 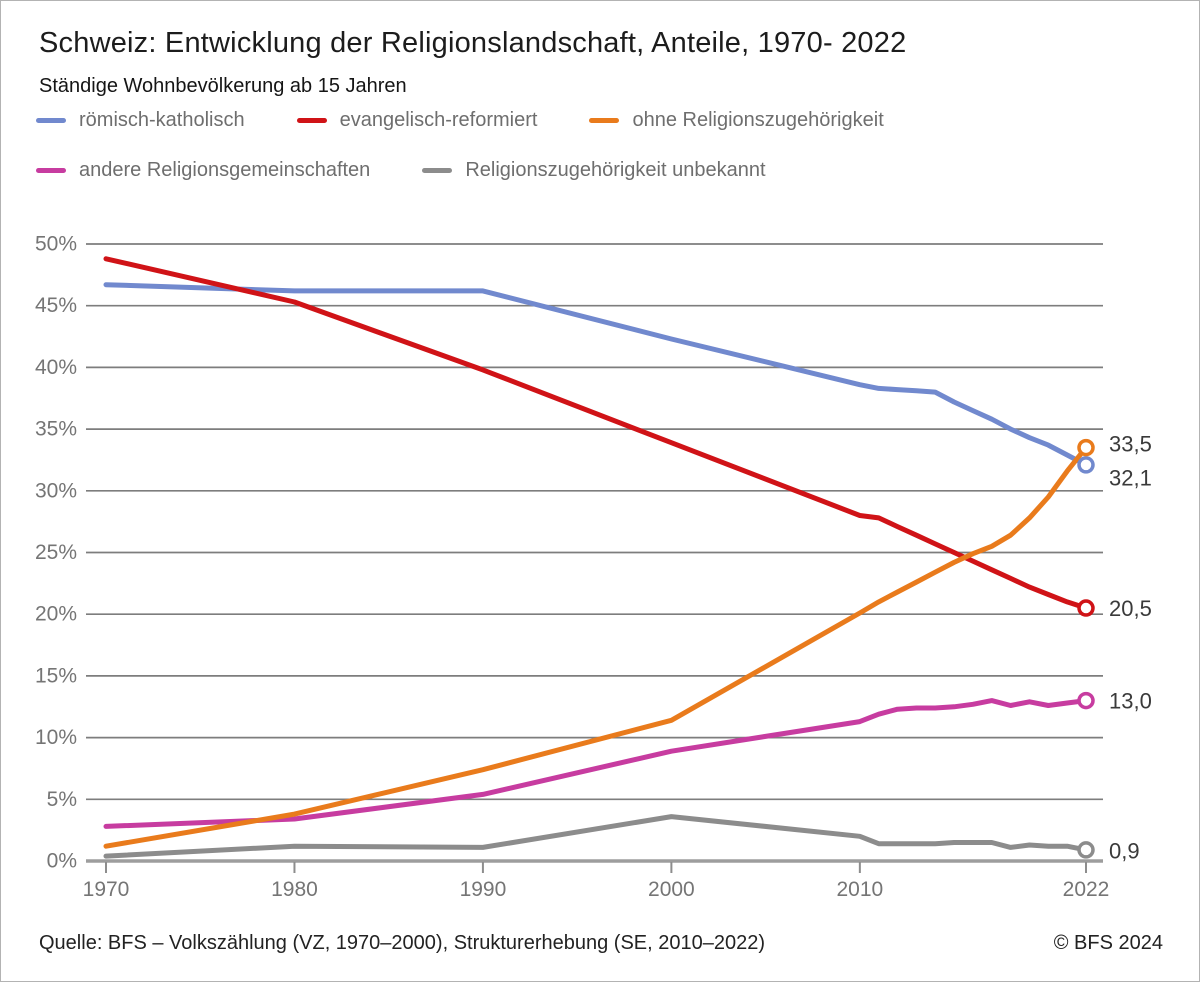 What do you see at coordinates (859, 889) in the screenshot?
I see `x-axis-tick-label: 2010` at bounding box center [859, 889].